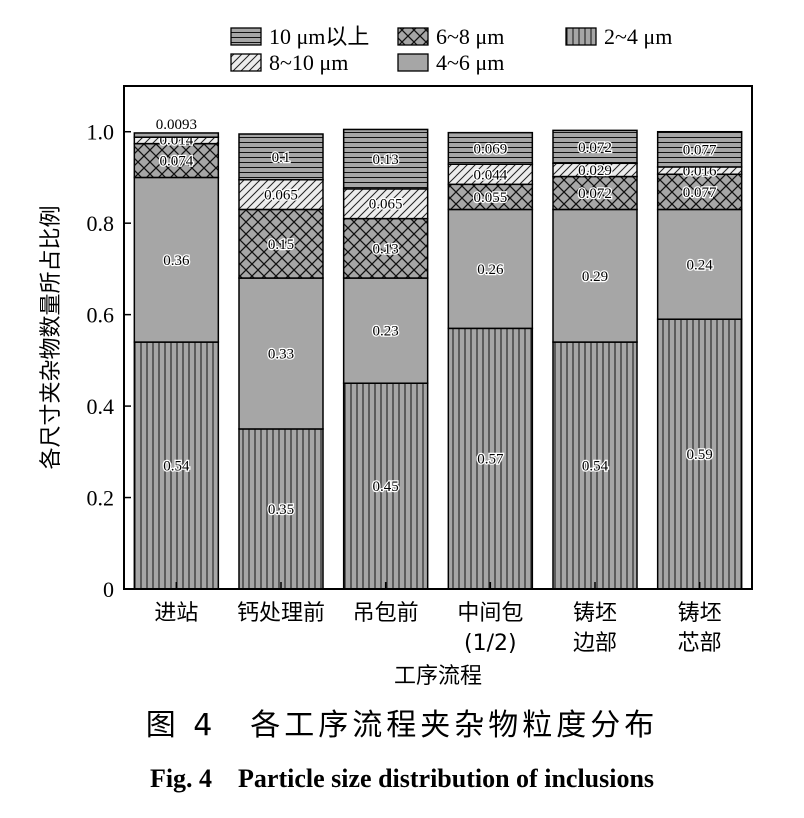  I want to click on data-label: 0.36, so click(176, 261).